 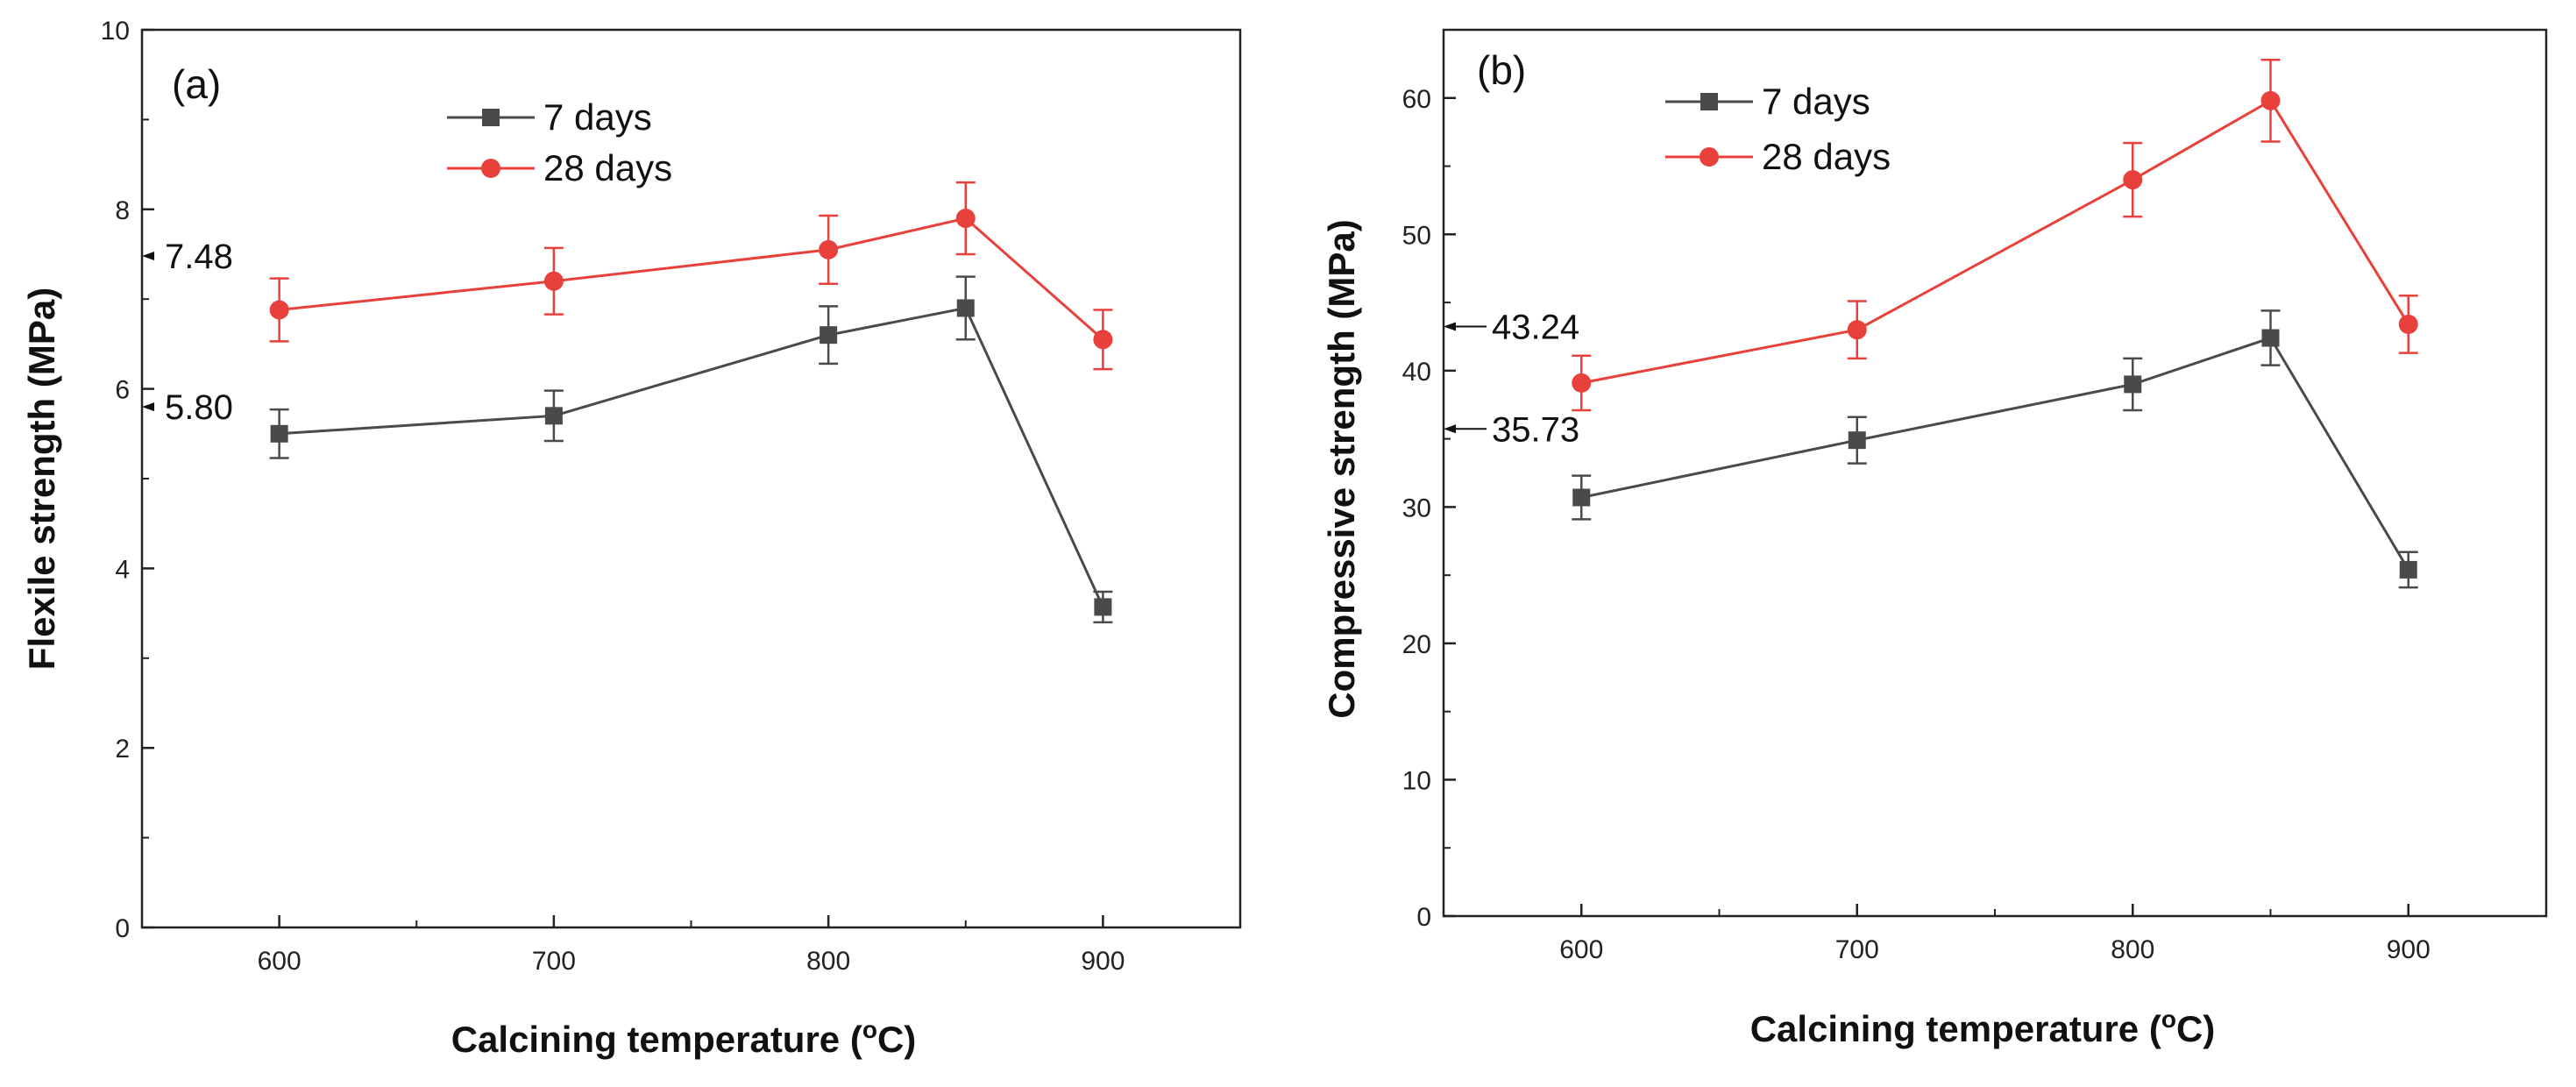 I want to click on y-tick-label: 20, so click(x=1416, y=644).